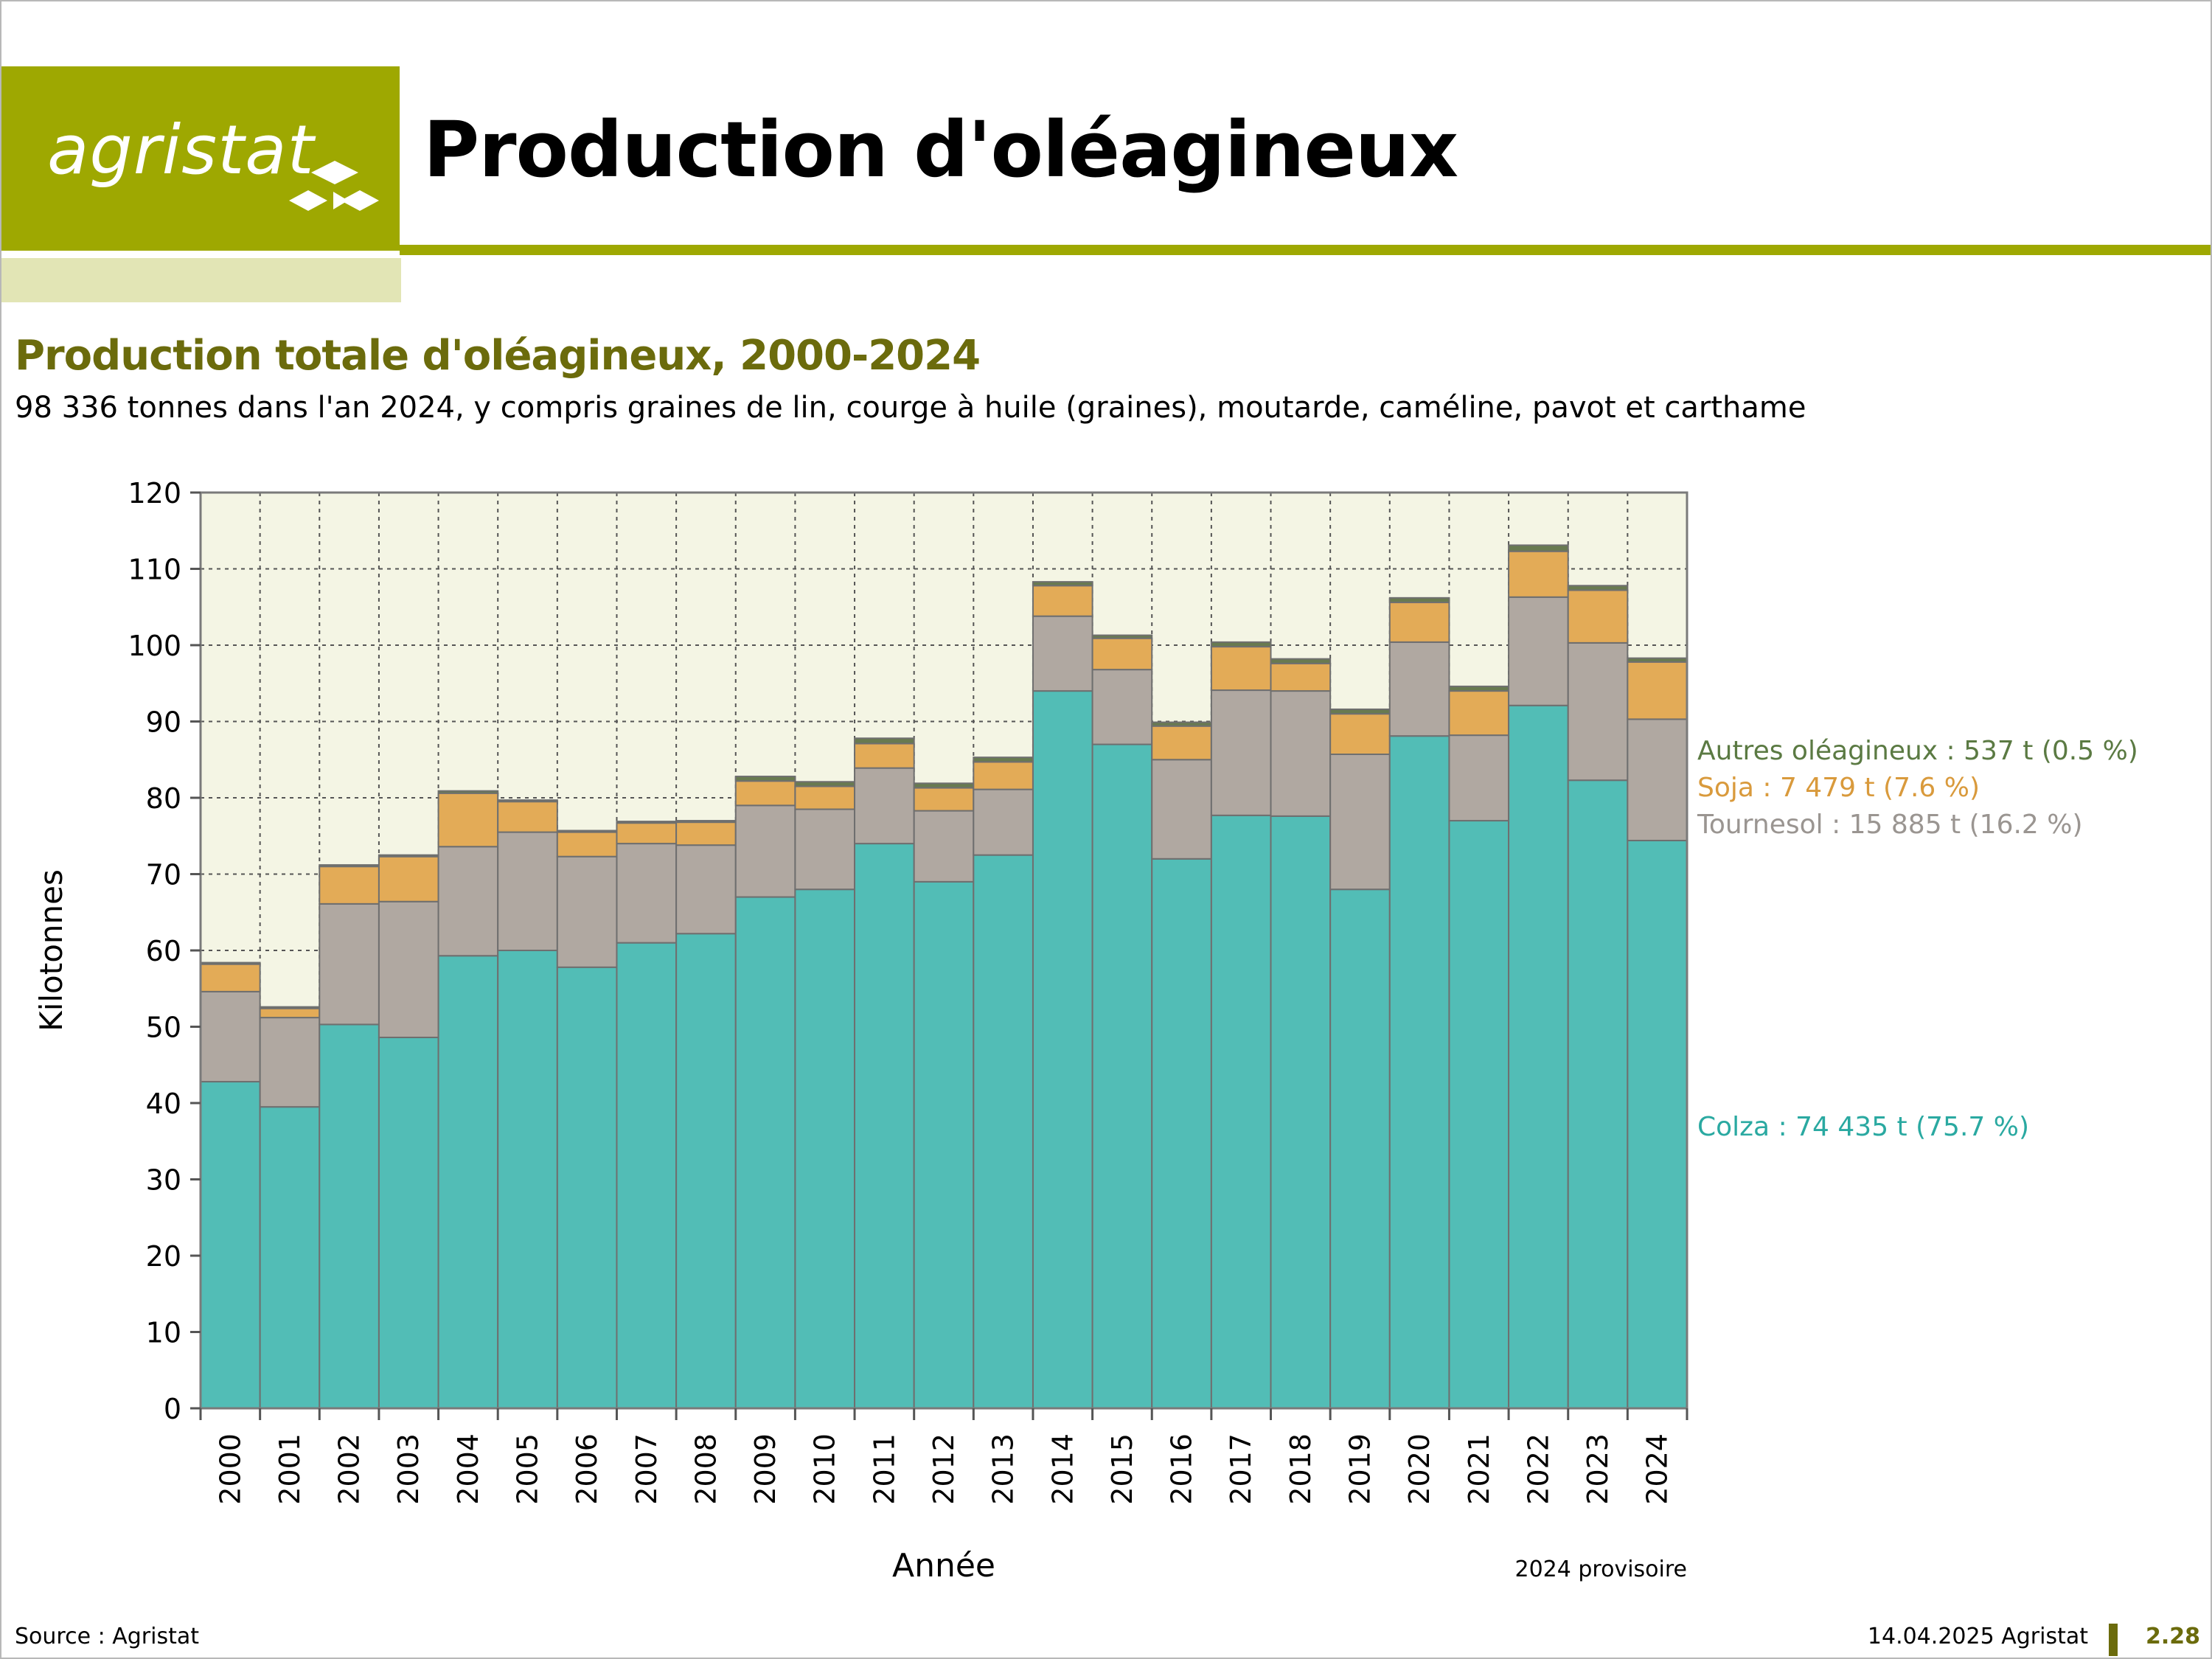 The height and width of the screenshot is (1659, 2212). I want to click on bar-tournesol-2006, so click(587, 911).